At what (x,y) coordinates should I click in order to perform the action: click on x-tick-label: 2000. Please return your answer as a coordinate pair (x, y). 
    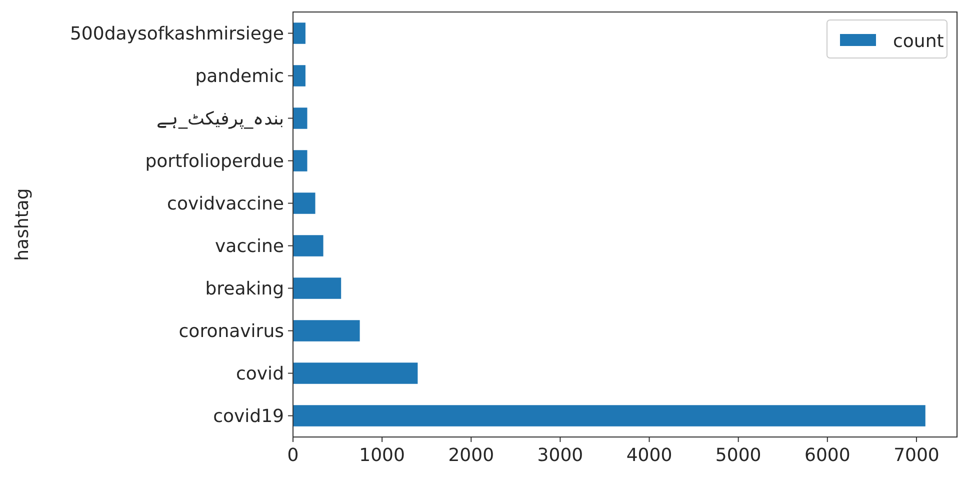
    Looking at the image, I should click on (471, 455).